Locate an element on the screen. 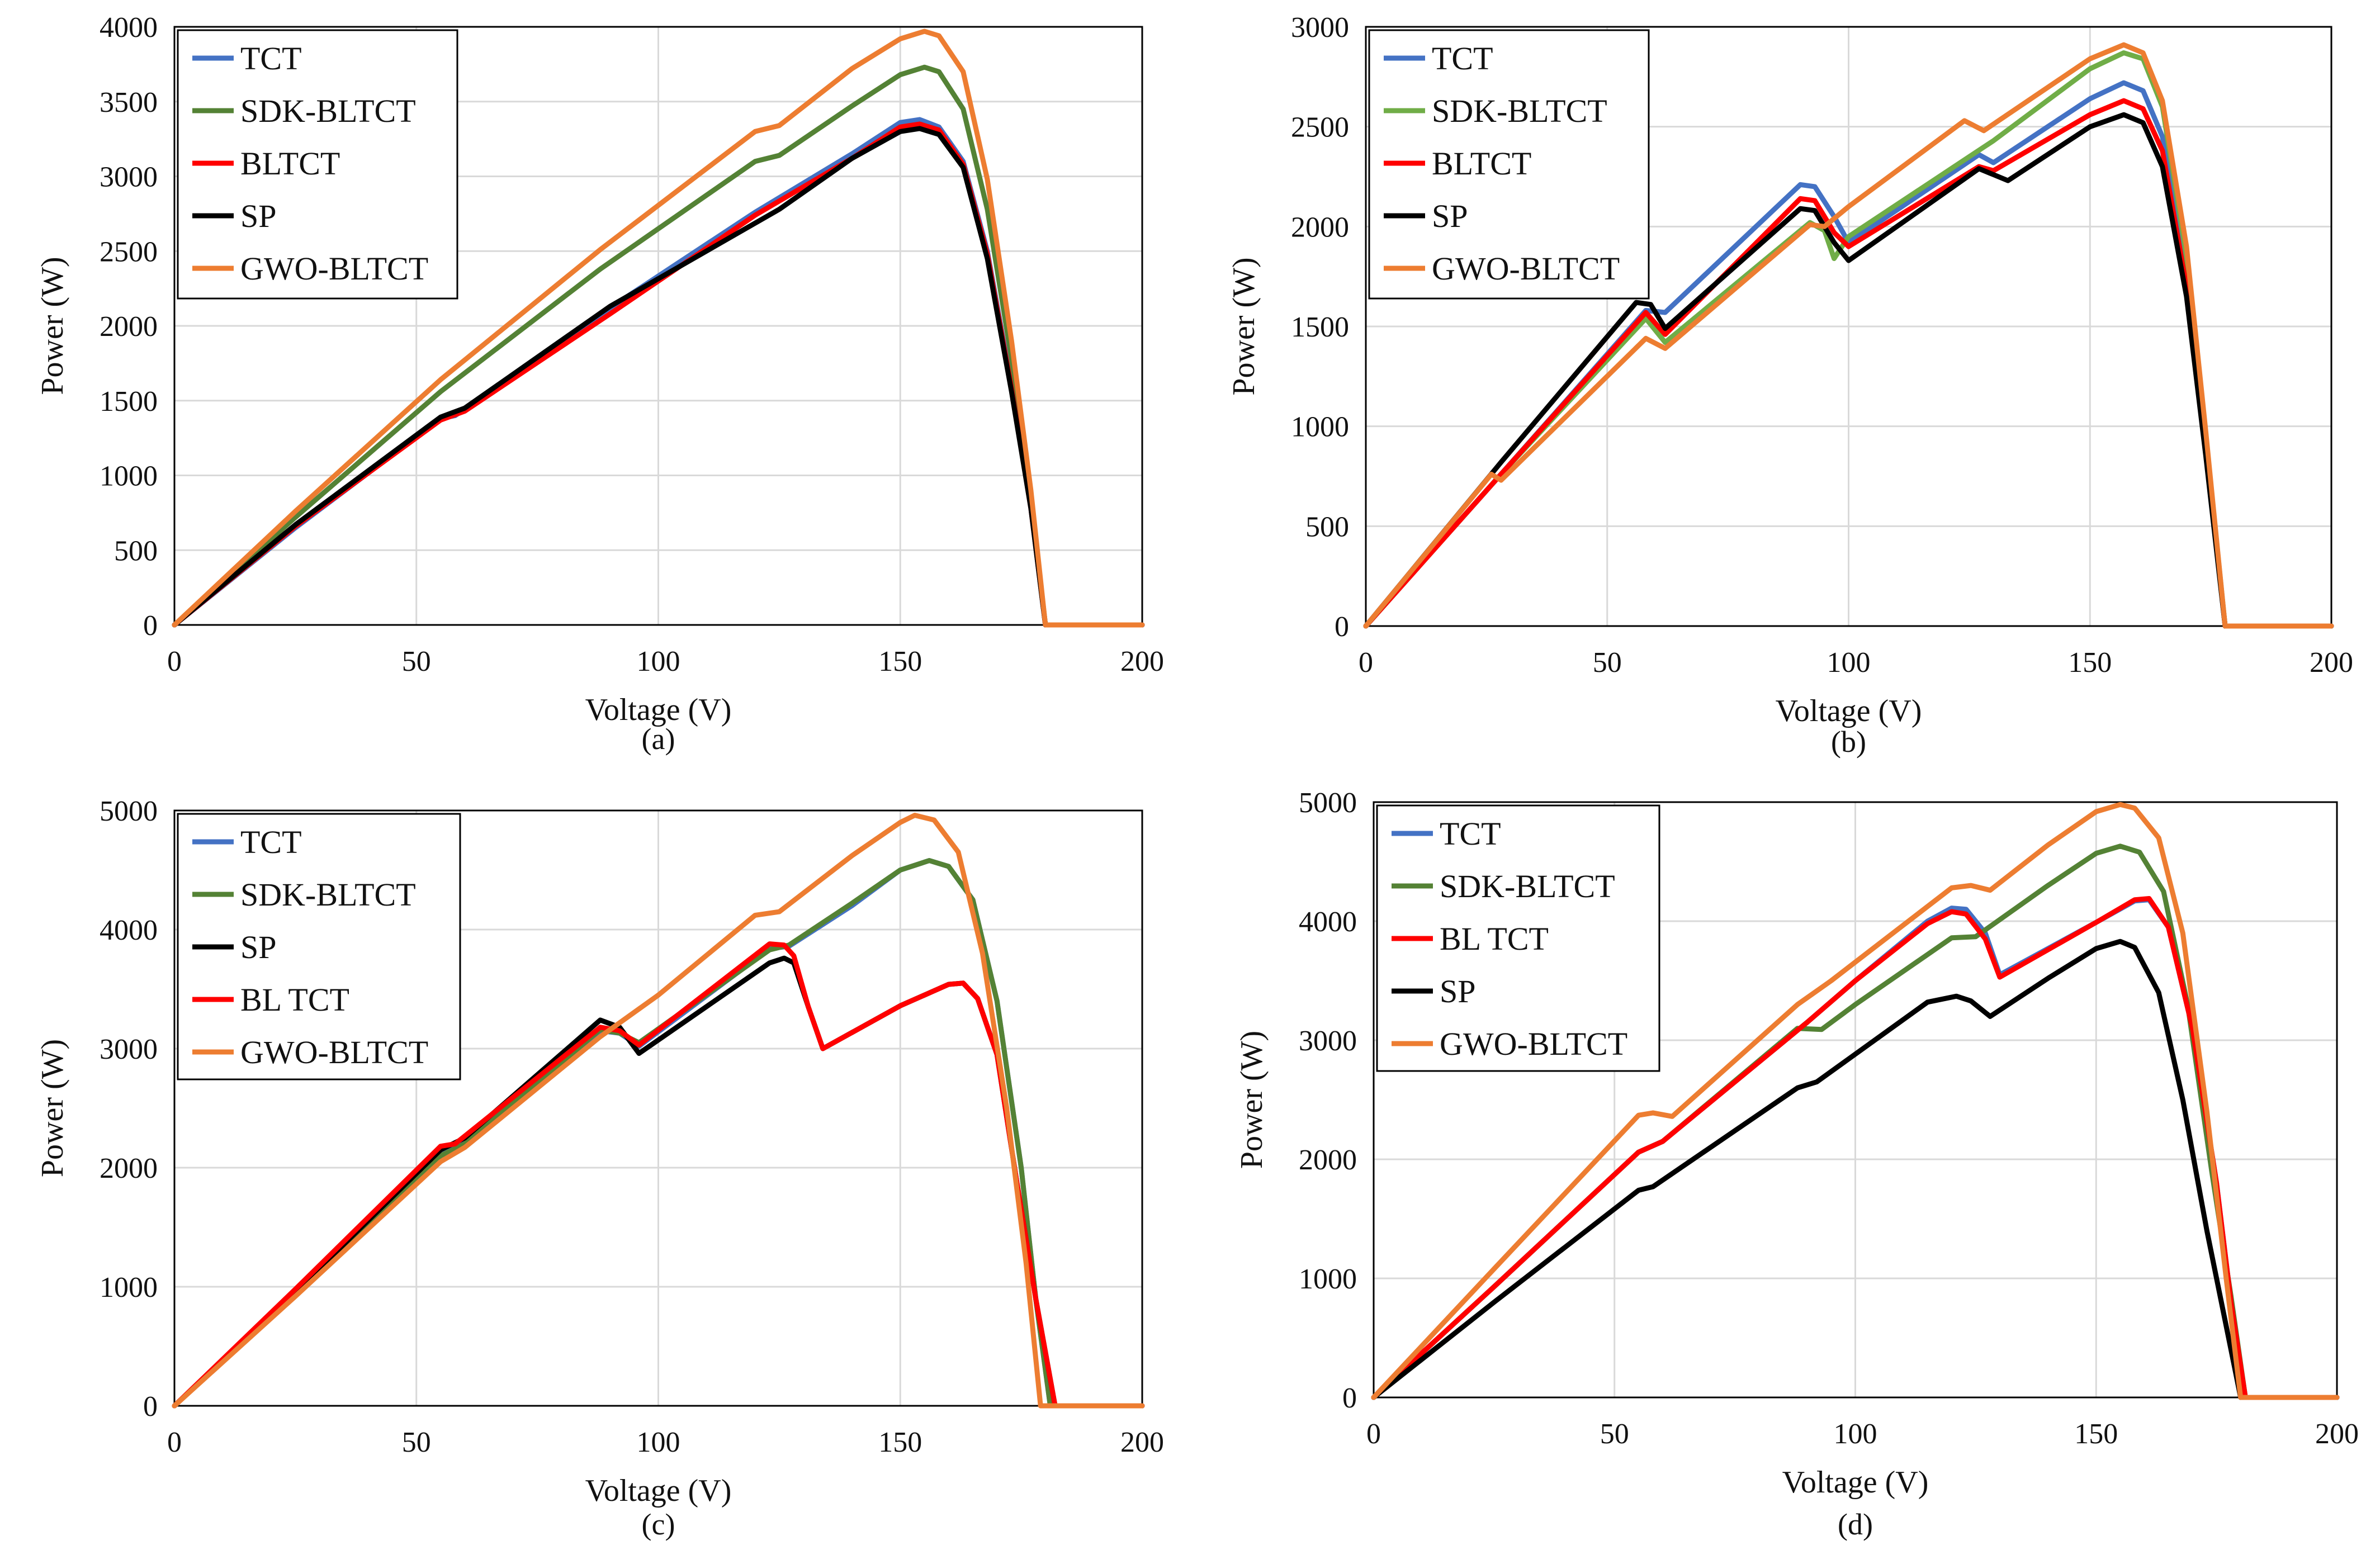  panel-label: (c) is located at coordinates (659, 1524).